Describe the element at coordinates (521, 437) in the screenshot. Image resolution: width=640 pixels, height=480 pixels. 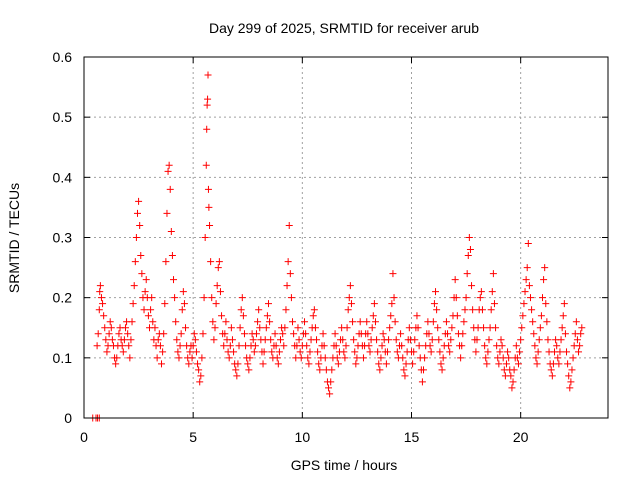
I see `x-tick-label: 20` at that location.